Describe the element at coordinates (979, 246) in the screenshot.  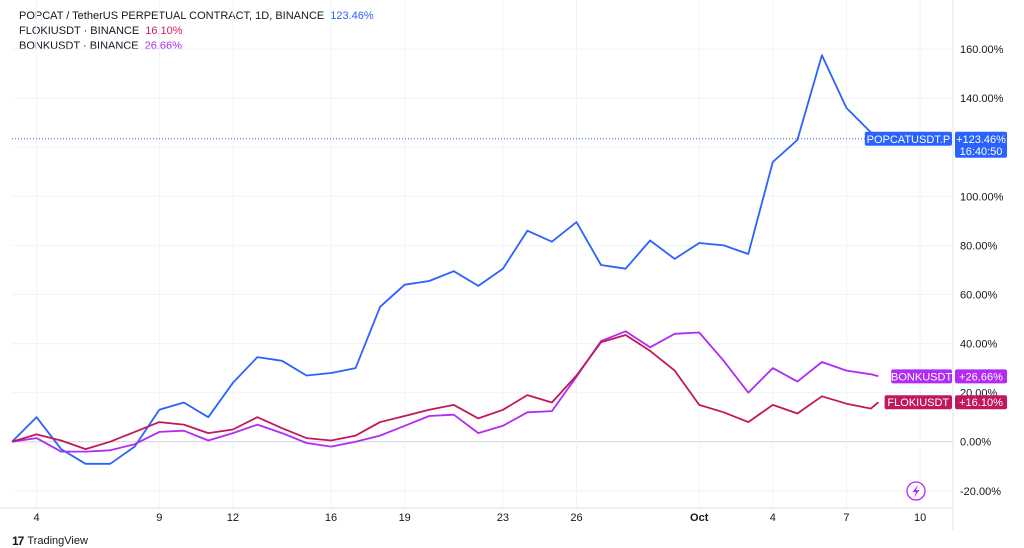
I see `price-axis-label: 80.00%` at that location.